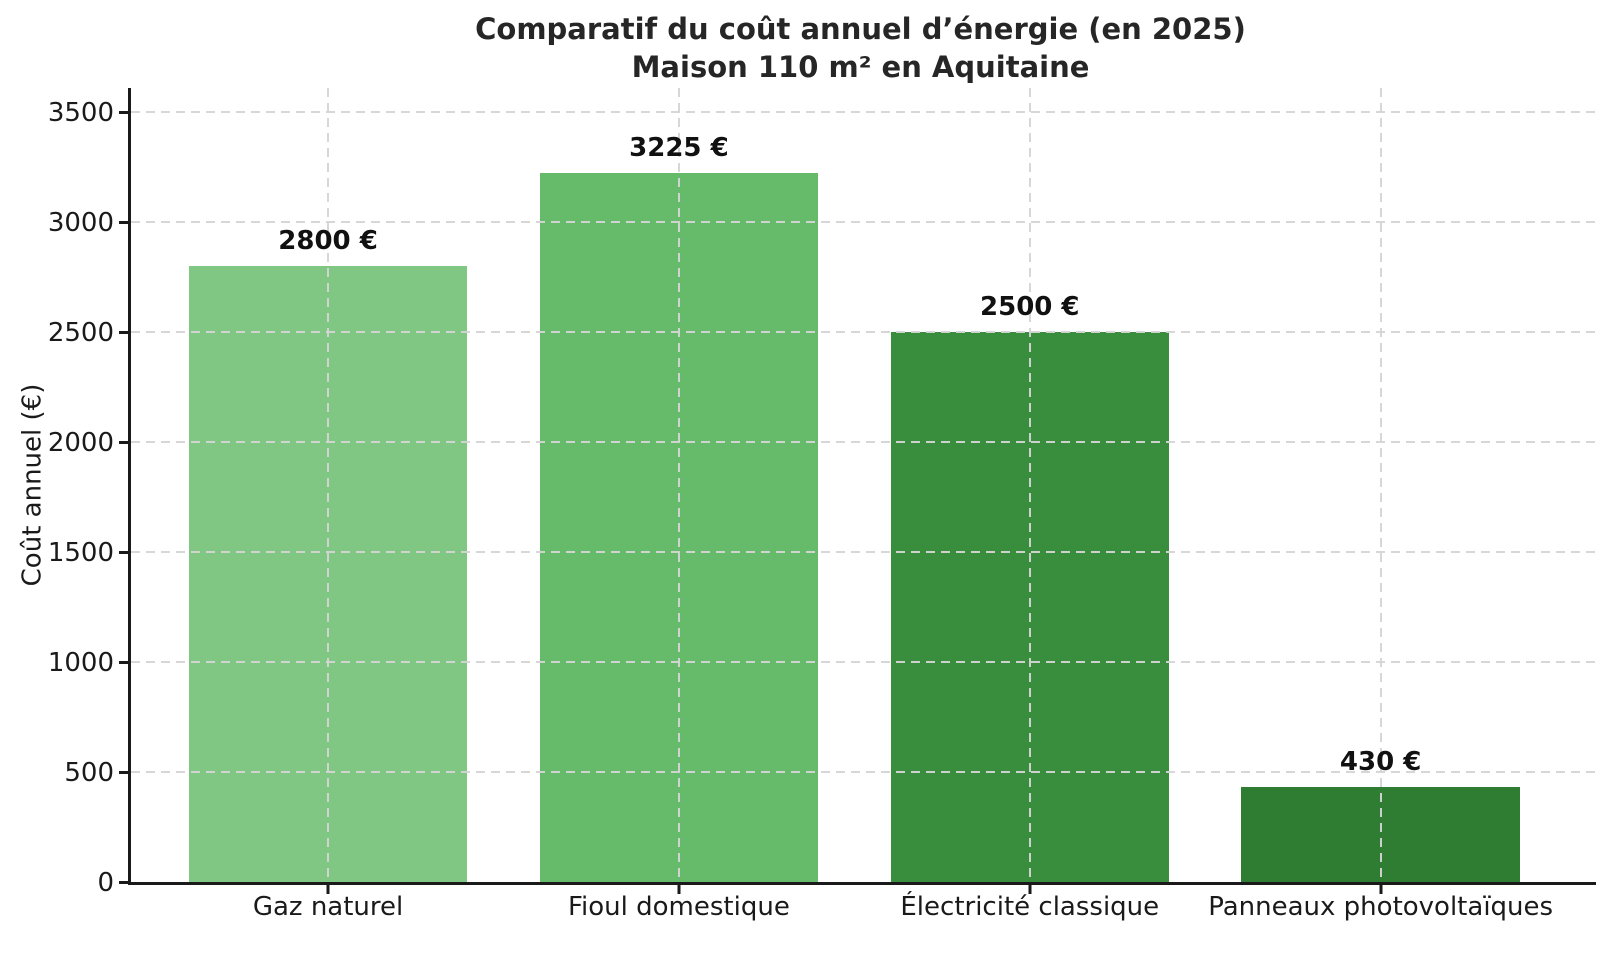  I want to click on bar-value-label-gaz-naturel: 2800 €, so click(328, 241).